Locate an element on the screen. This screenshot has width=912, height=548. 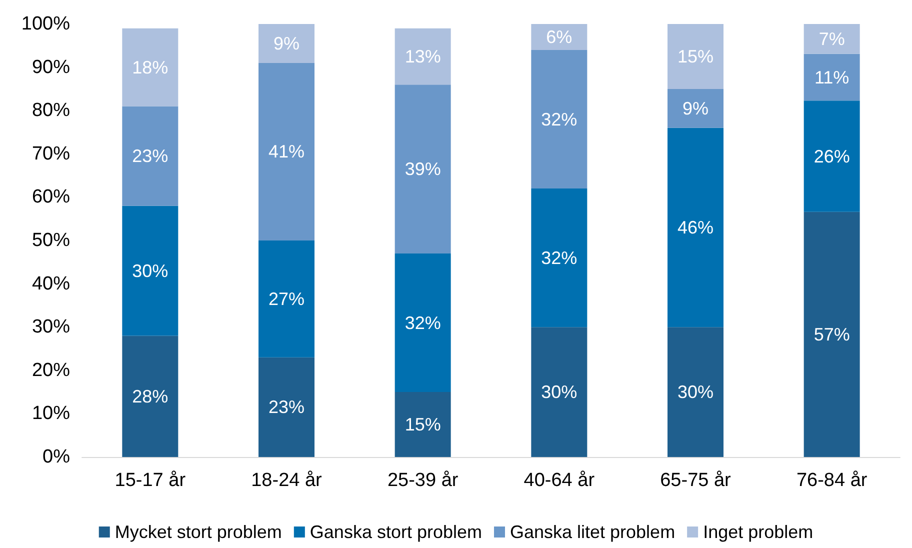
data-label: 41% is located at coordinates (286, 152).